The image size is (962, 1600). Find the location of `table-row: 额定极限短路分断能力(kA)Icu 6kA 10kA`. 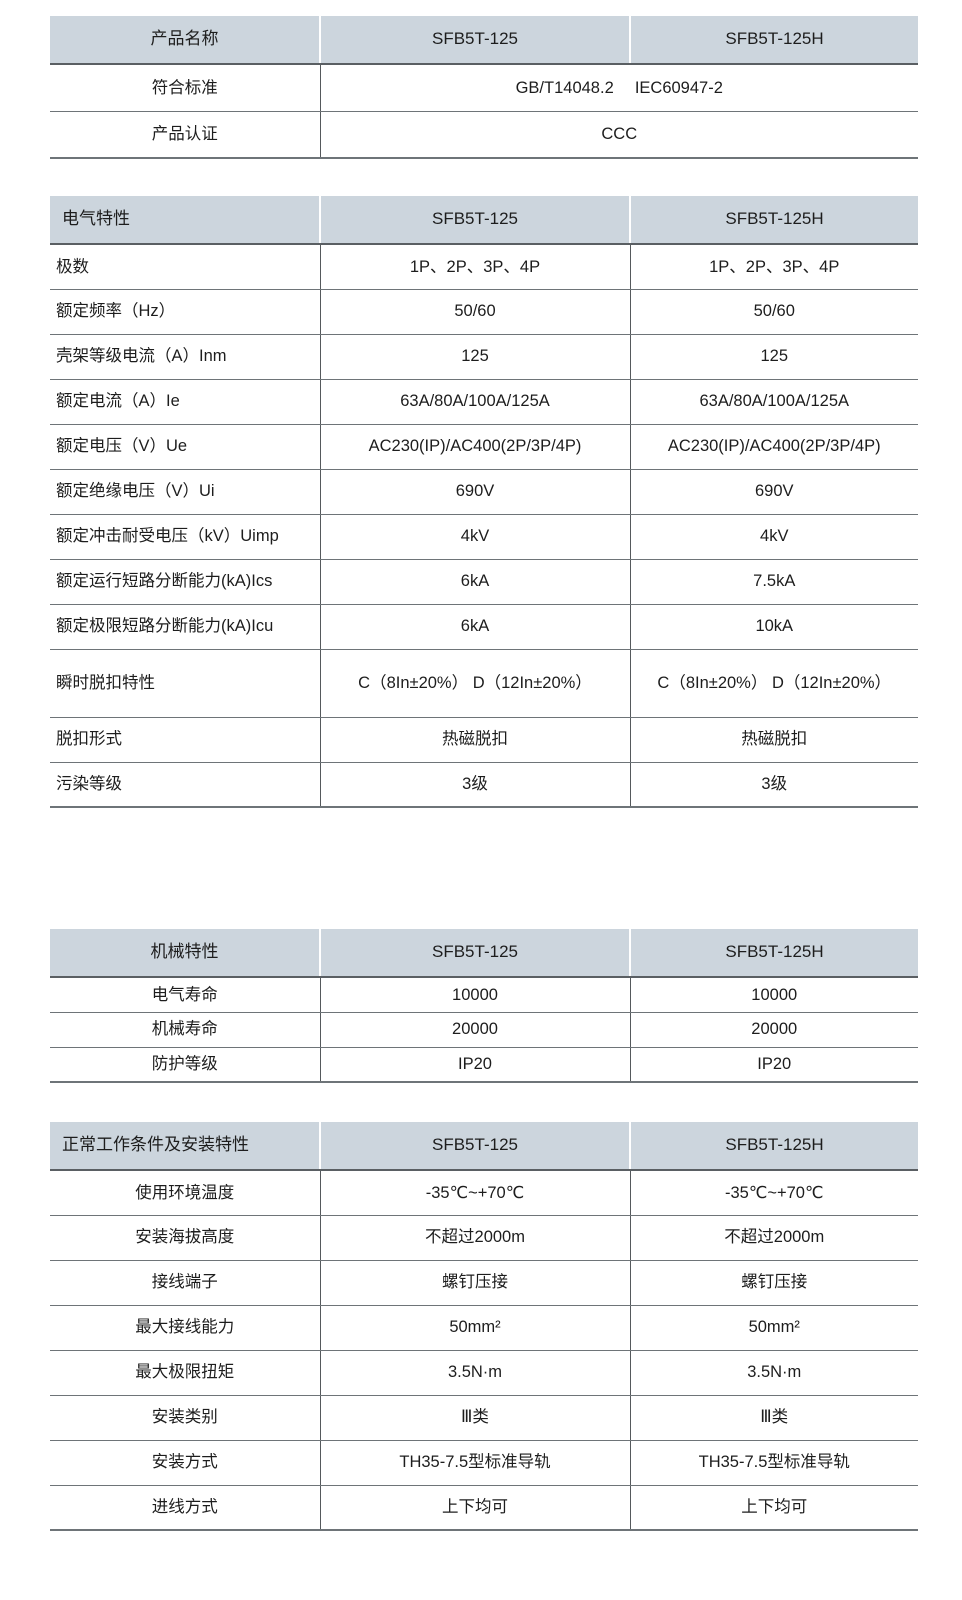

table-row: 额定极限短路分断能力(kA)Icu 6kA 10kA is located at coordinates (484, 627).